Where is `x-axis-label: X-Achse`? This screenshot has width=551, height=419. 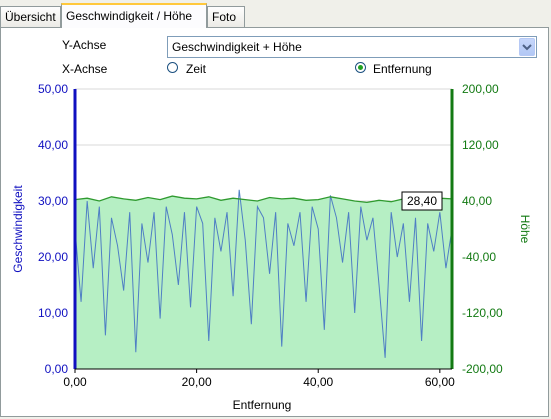 x-axis-label: X-Achse is located at coordinates (85, 69).